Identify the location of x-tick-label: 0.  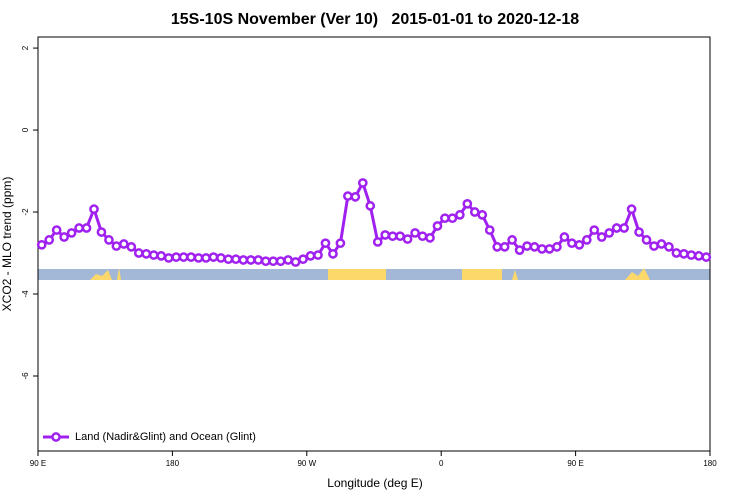
(441, 463).